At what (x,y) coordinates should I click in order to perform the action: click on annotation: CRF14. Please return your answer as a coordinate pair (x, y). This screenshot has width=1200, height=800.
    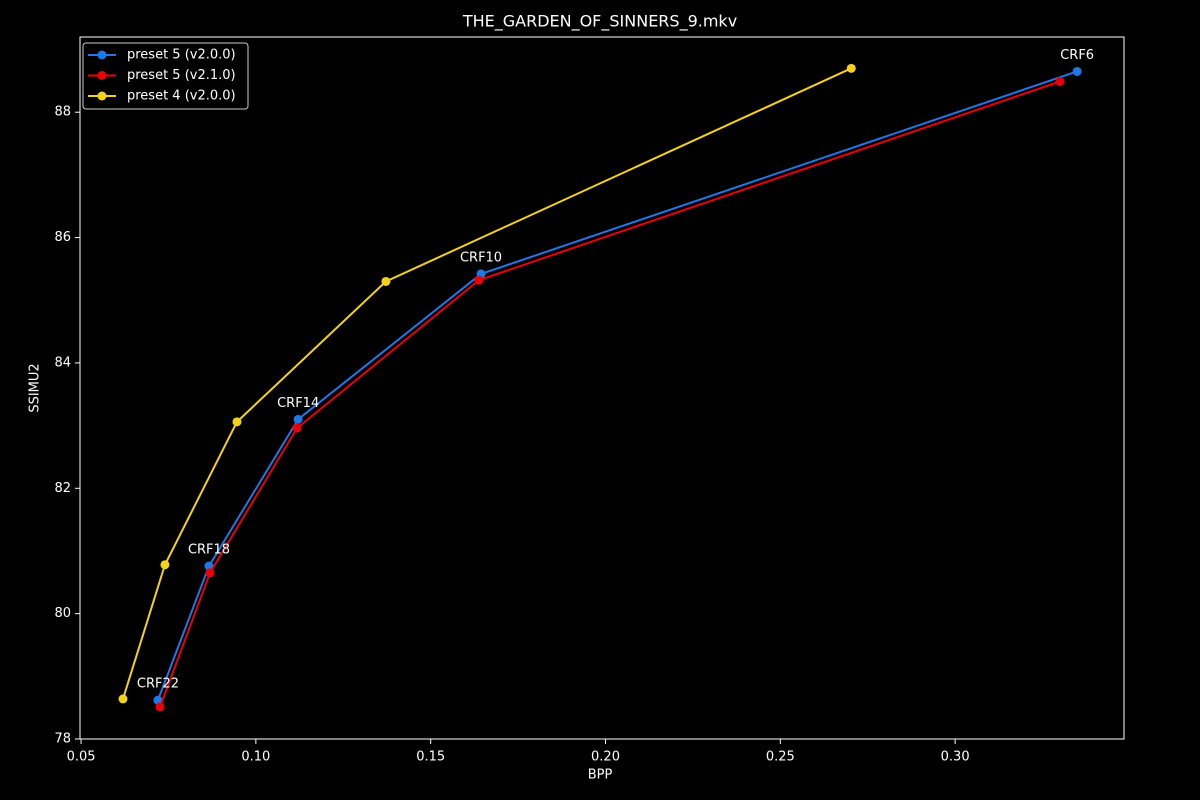
    Looking at the image, I should click on (298, 403).